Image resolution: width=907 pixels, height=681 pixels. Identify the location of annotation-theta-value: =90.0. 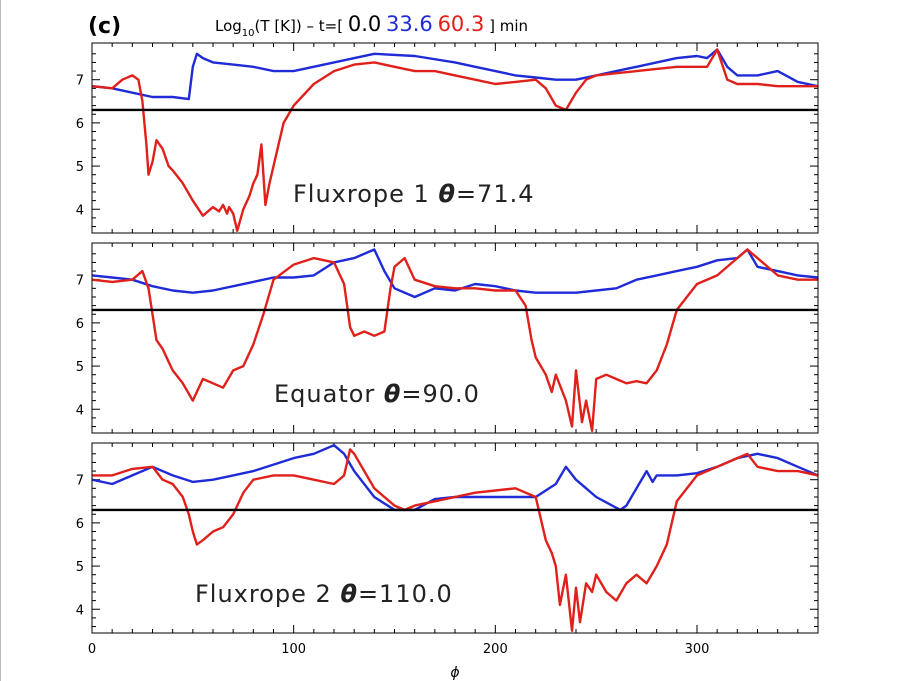
(440, 394).